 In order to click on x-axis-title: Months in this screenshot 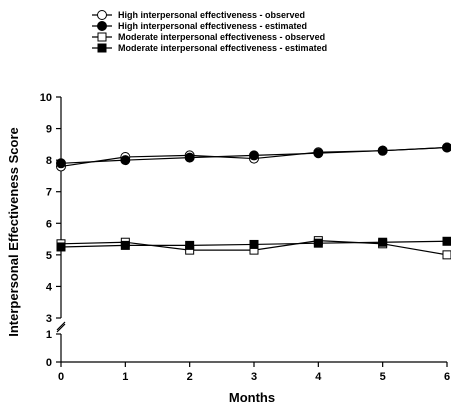, I will do `click(252, 397)`.